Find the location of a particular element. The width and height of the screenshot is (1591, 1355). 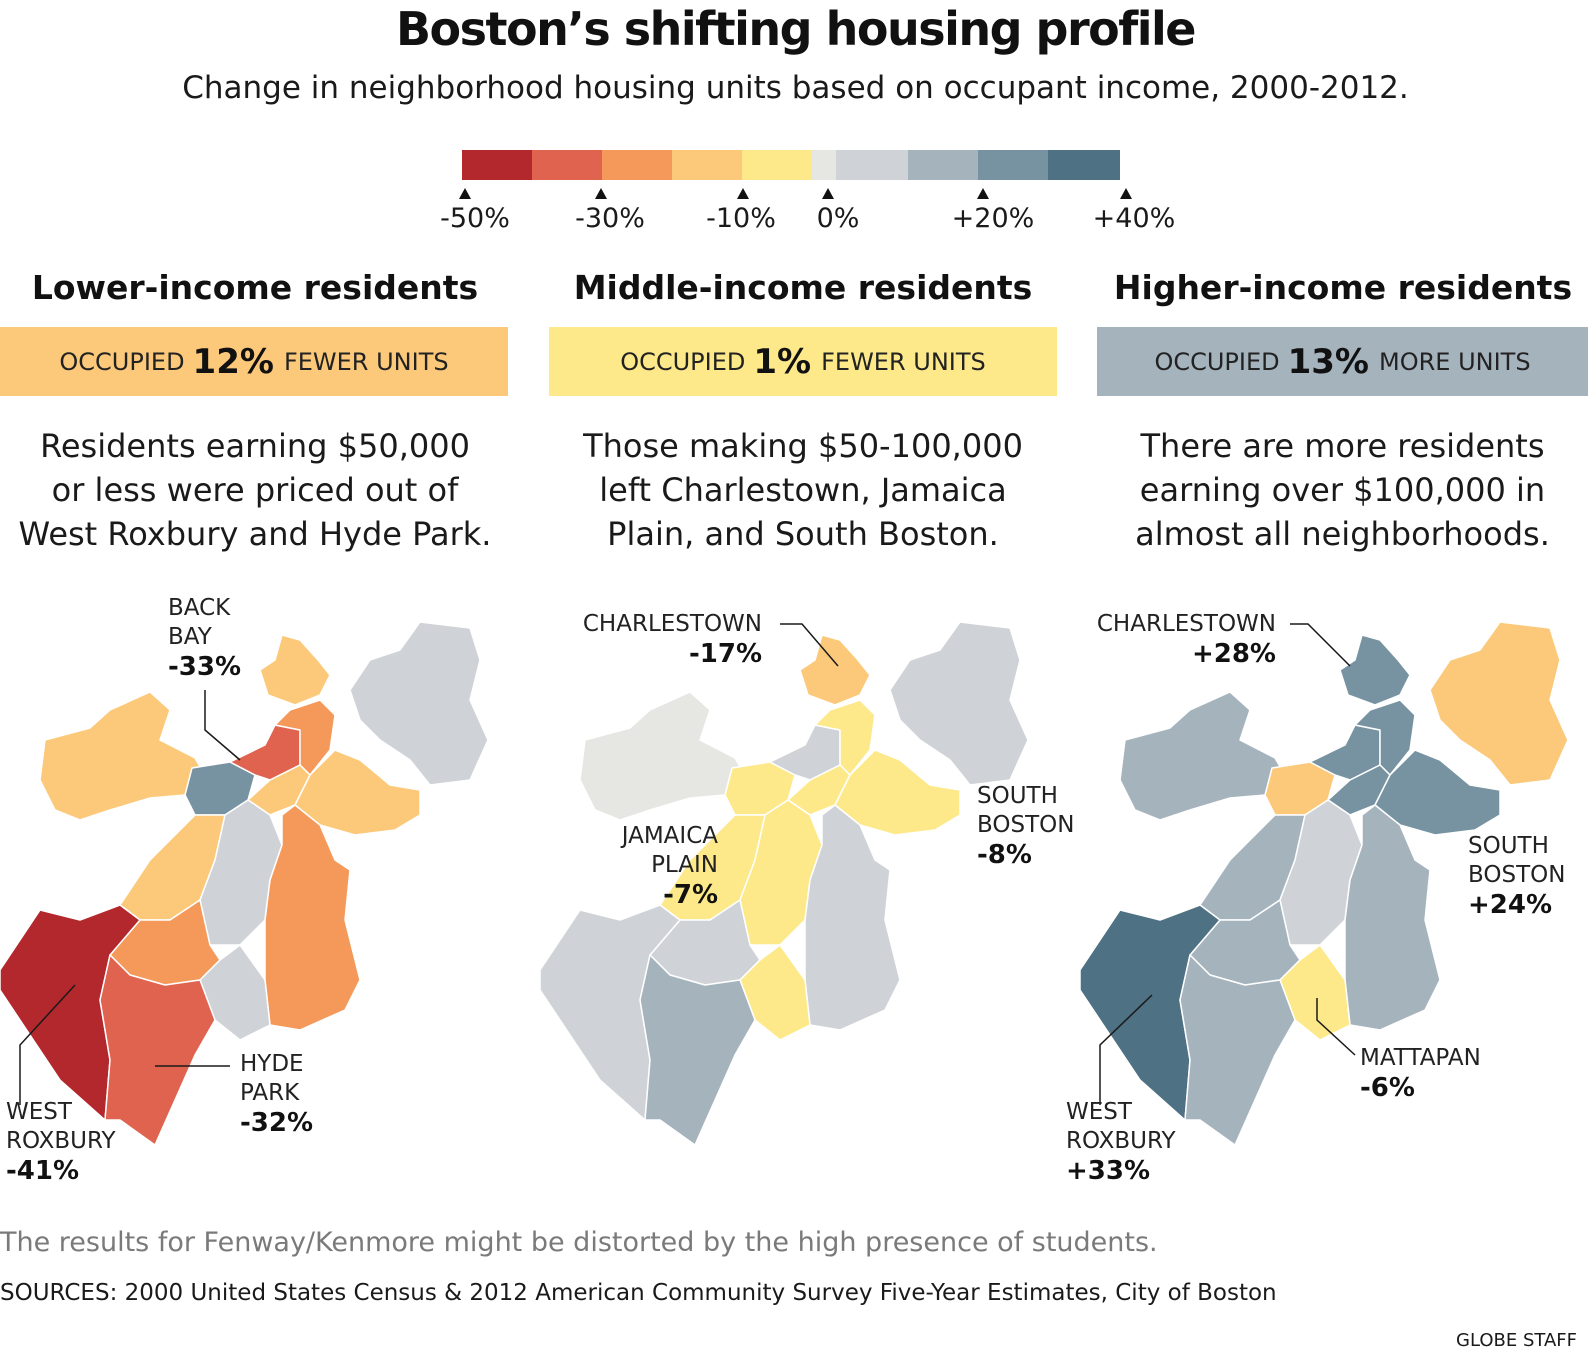

blurb-line: left Charlestown, Jamaica is located at coordinates (803, 490).